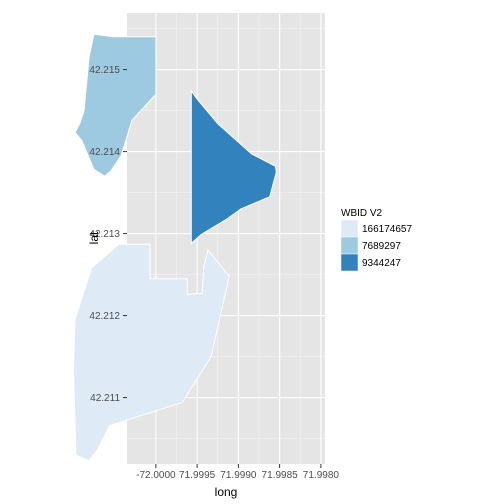  I want to click on legend: WBID V2 166174657 7689297 9344247, so click(376, 239).